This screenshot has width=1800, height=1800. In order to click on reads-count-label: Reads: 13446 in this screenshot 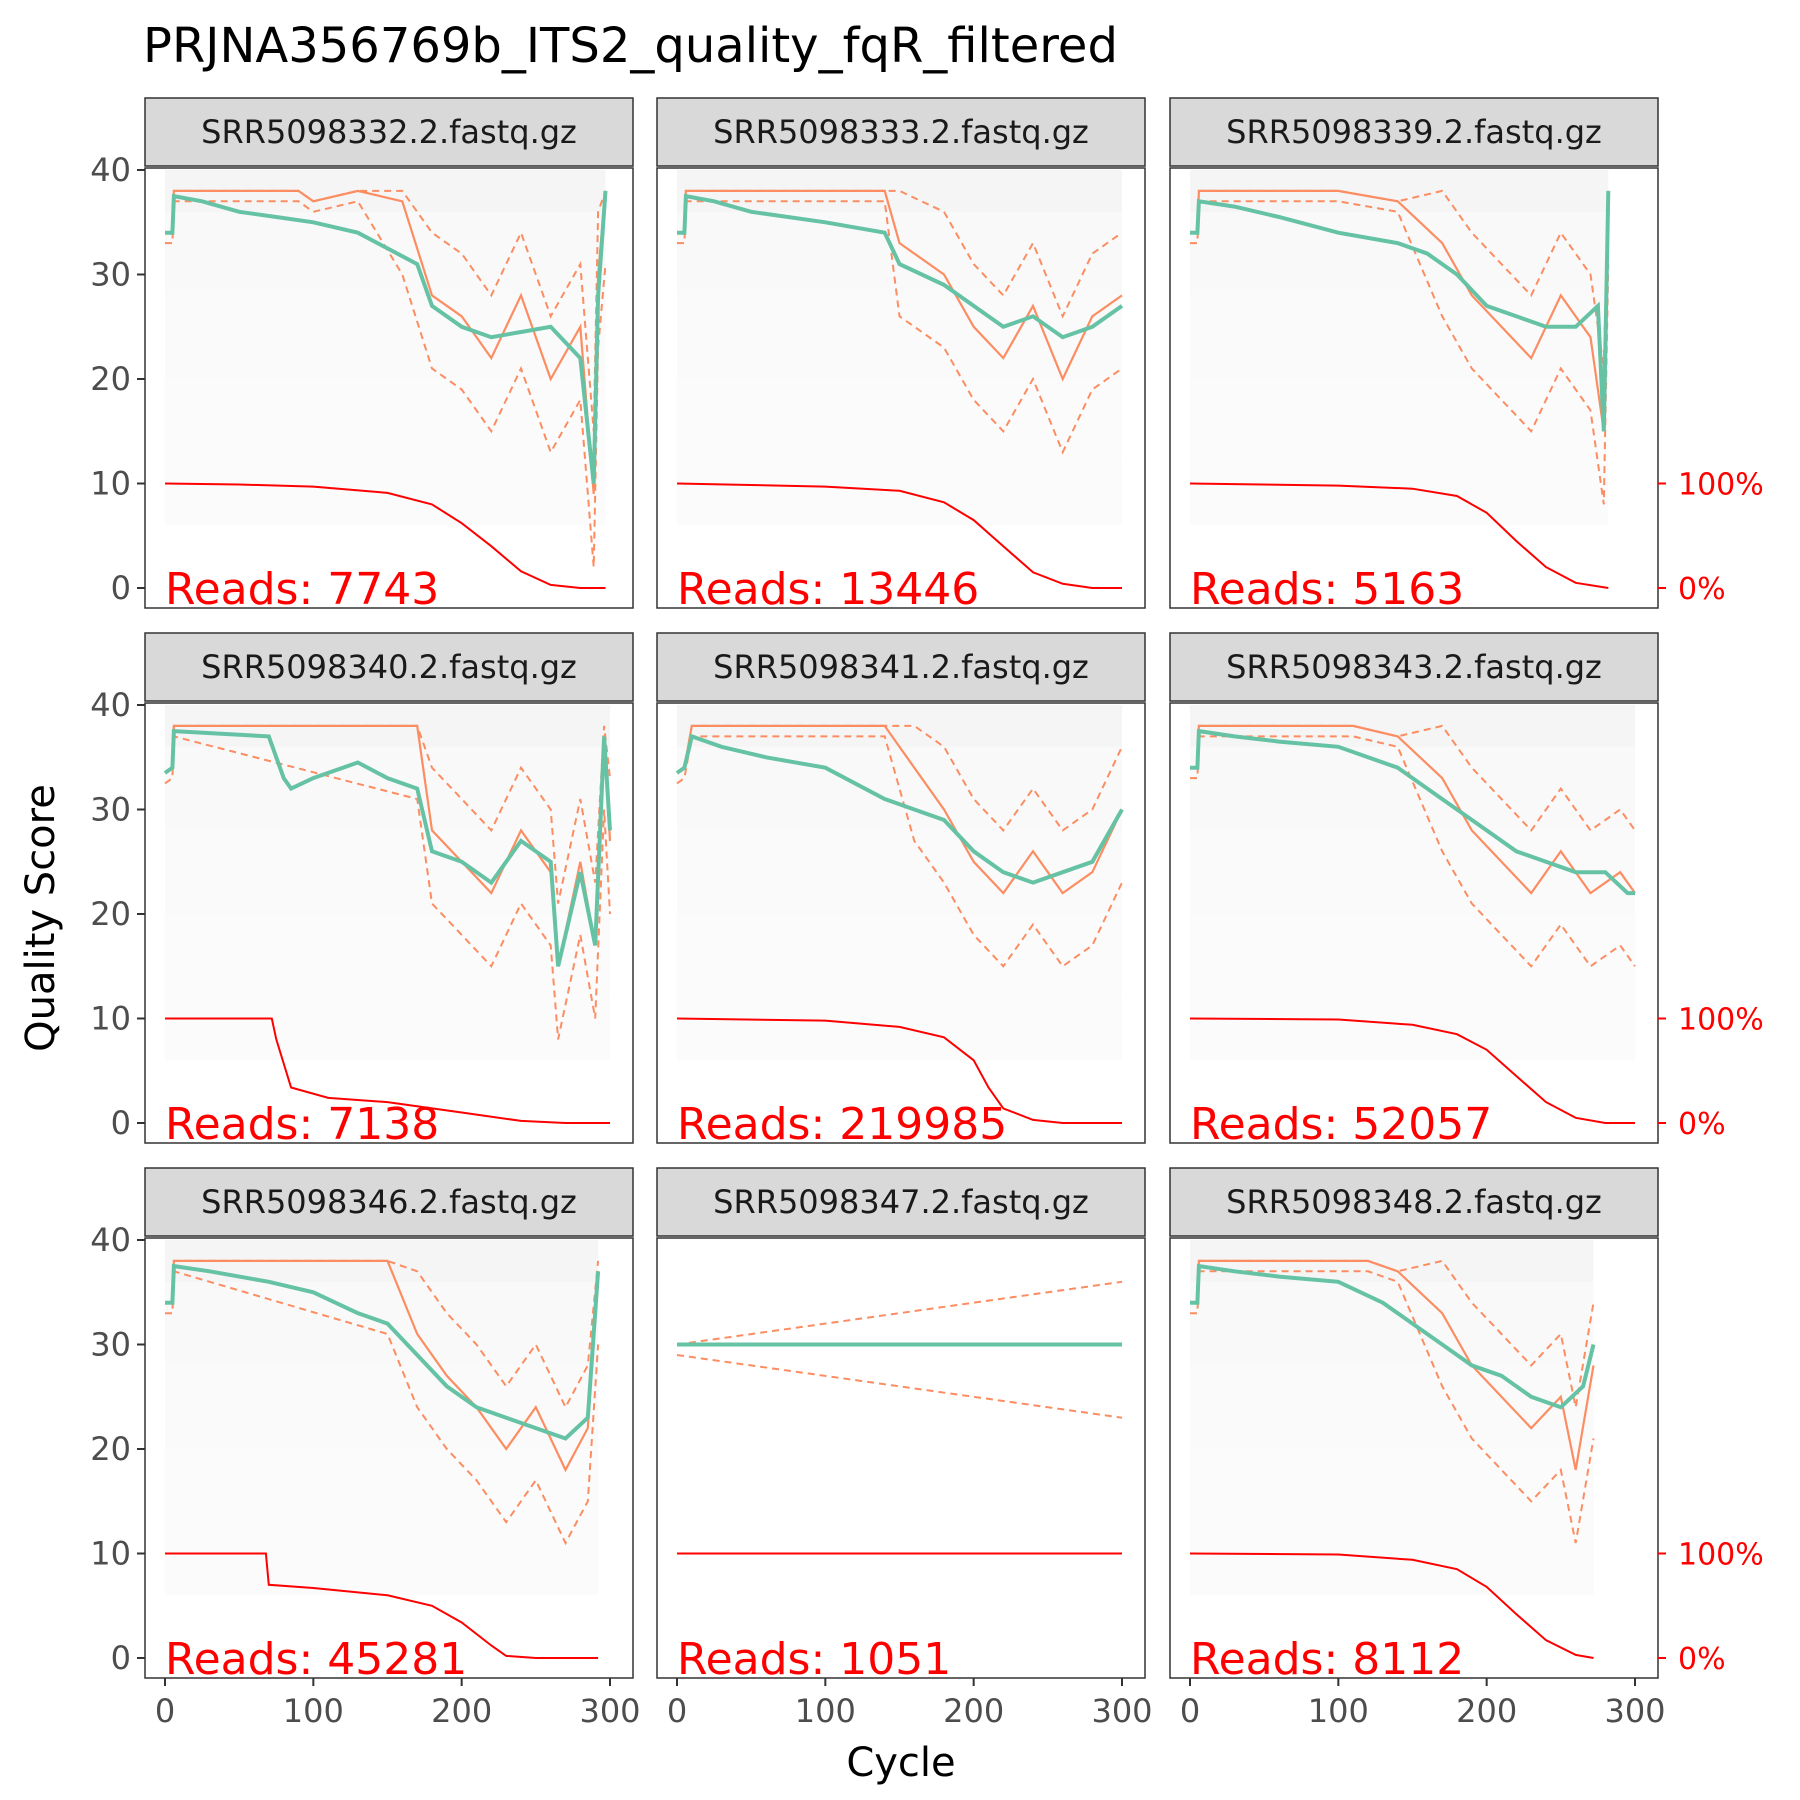, I will do `click(828, 589)`.